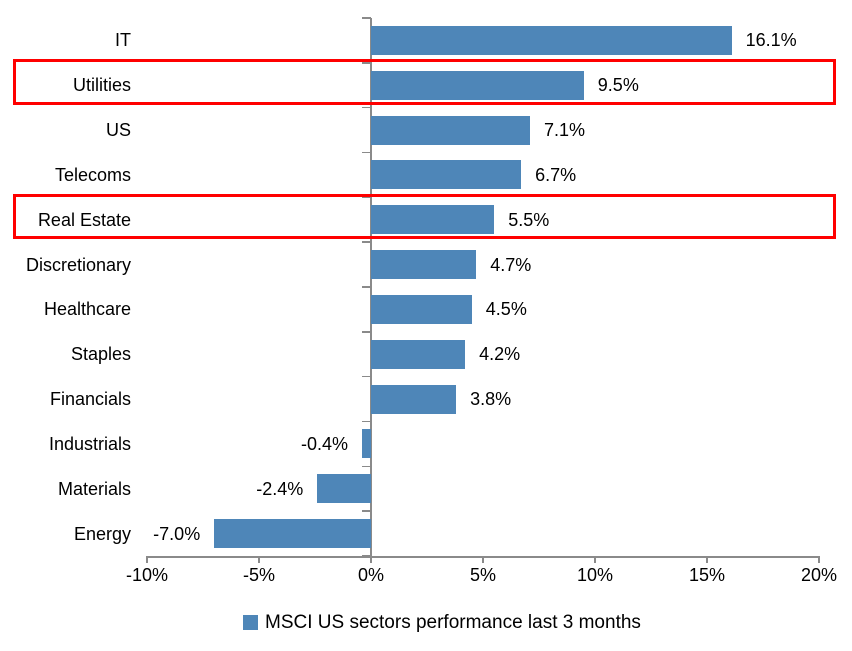  I want to click on category-label-us: US, so click(118, 130).